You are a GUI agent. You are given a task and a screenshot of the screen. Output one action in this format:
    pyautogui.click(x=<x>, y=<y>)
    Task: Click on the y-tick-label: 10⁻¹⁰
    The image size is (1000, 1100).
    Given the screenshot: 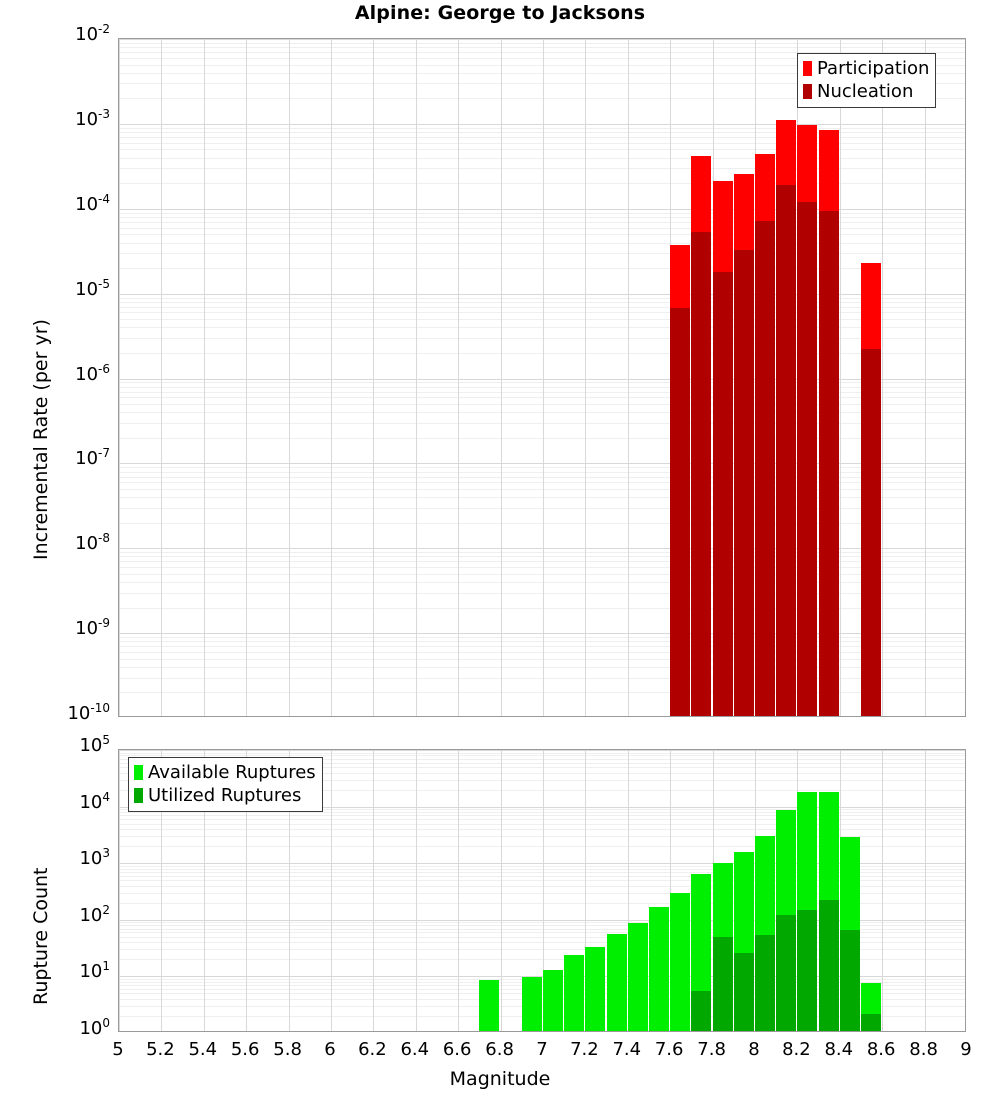 What is the action you would take?
    pyautogui.click(x=88, y=712)
    